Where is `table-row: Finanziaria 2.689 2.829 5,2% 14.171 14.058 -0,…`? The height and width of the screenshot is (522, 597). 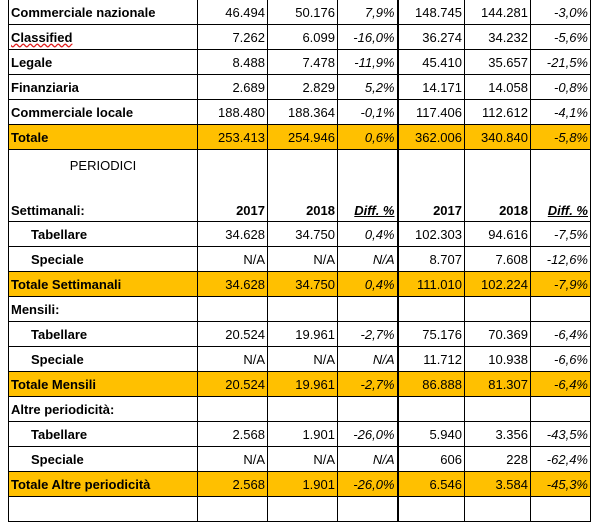 table-row: Finanziaria 2.689 2.829 5,2% 14.171 14.058 -0,… is located at coordinates (299, 87).